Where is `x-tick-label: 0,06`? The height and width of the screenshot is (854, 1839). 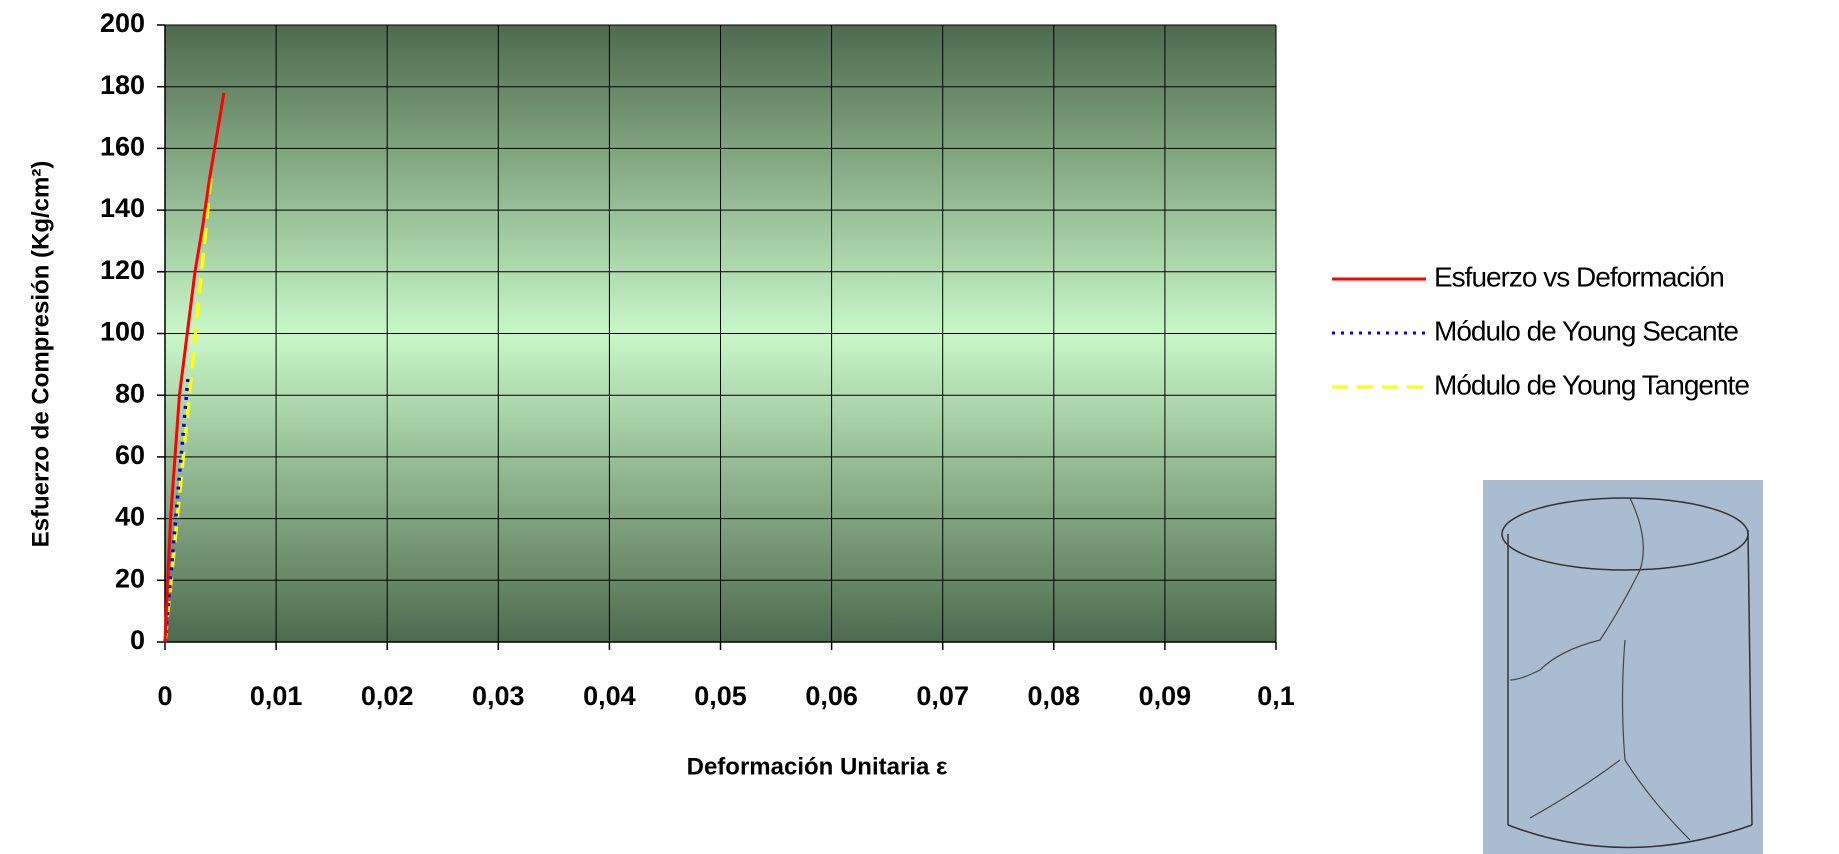 x-tick-label: 0,06 is located at coordinates (831, 696).